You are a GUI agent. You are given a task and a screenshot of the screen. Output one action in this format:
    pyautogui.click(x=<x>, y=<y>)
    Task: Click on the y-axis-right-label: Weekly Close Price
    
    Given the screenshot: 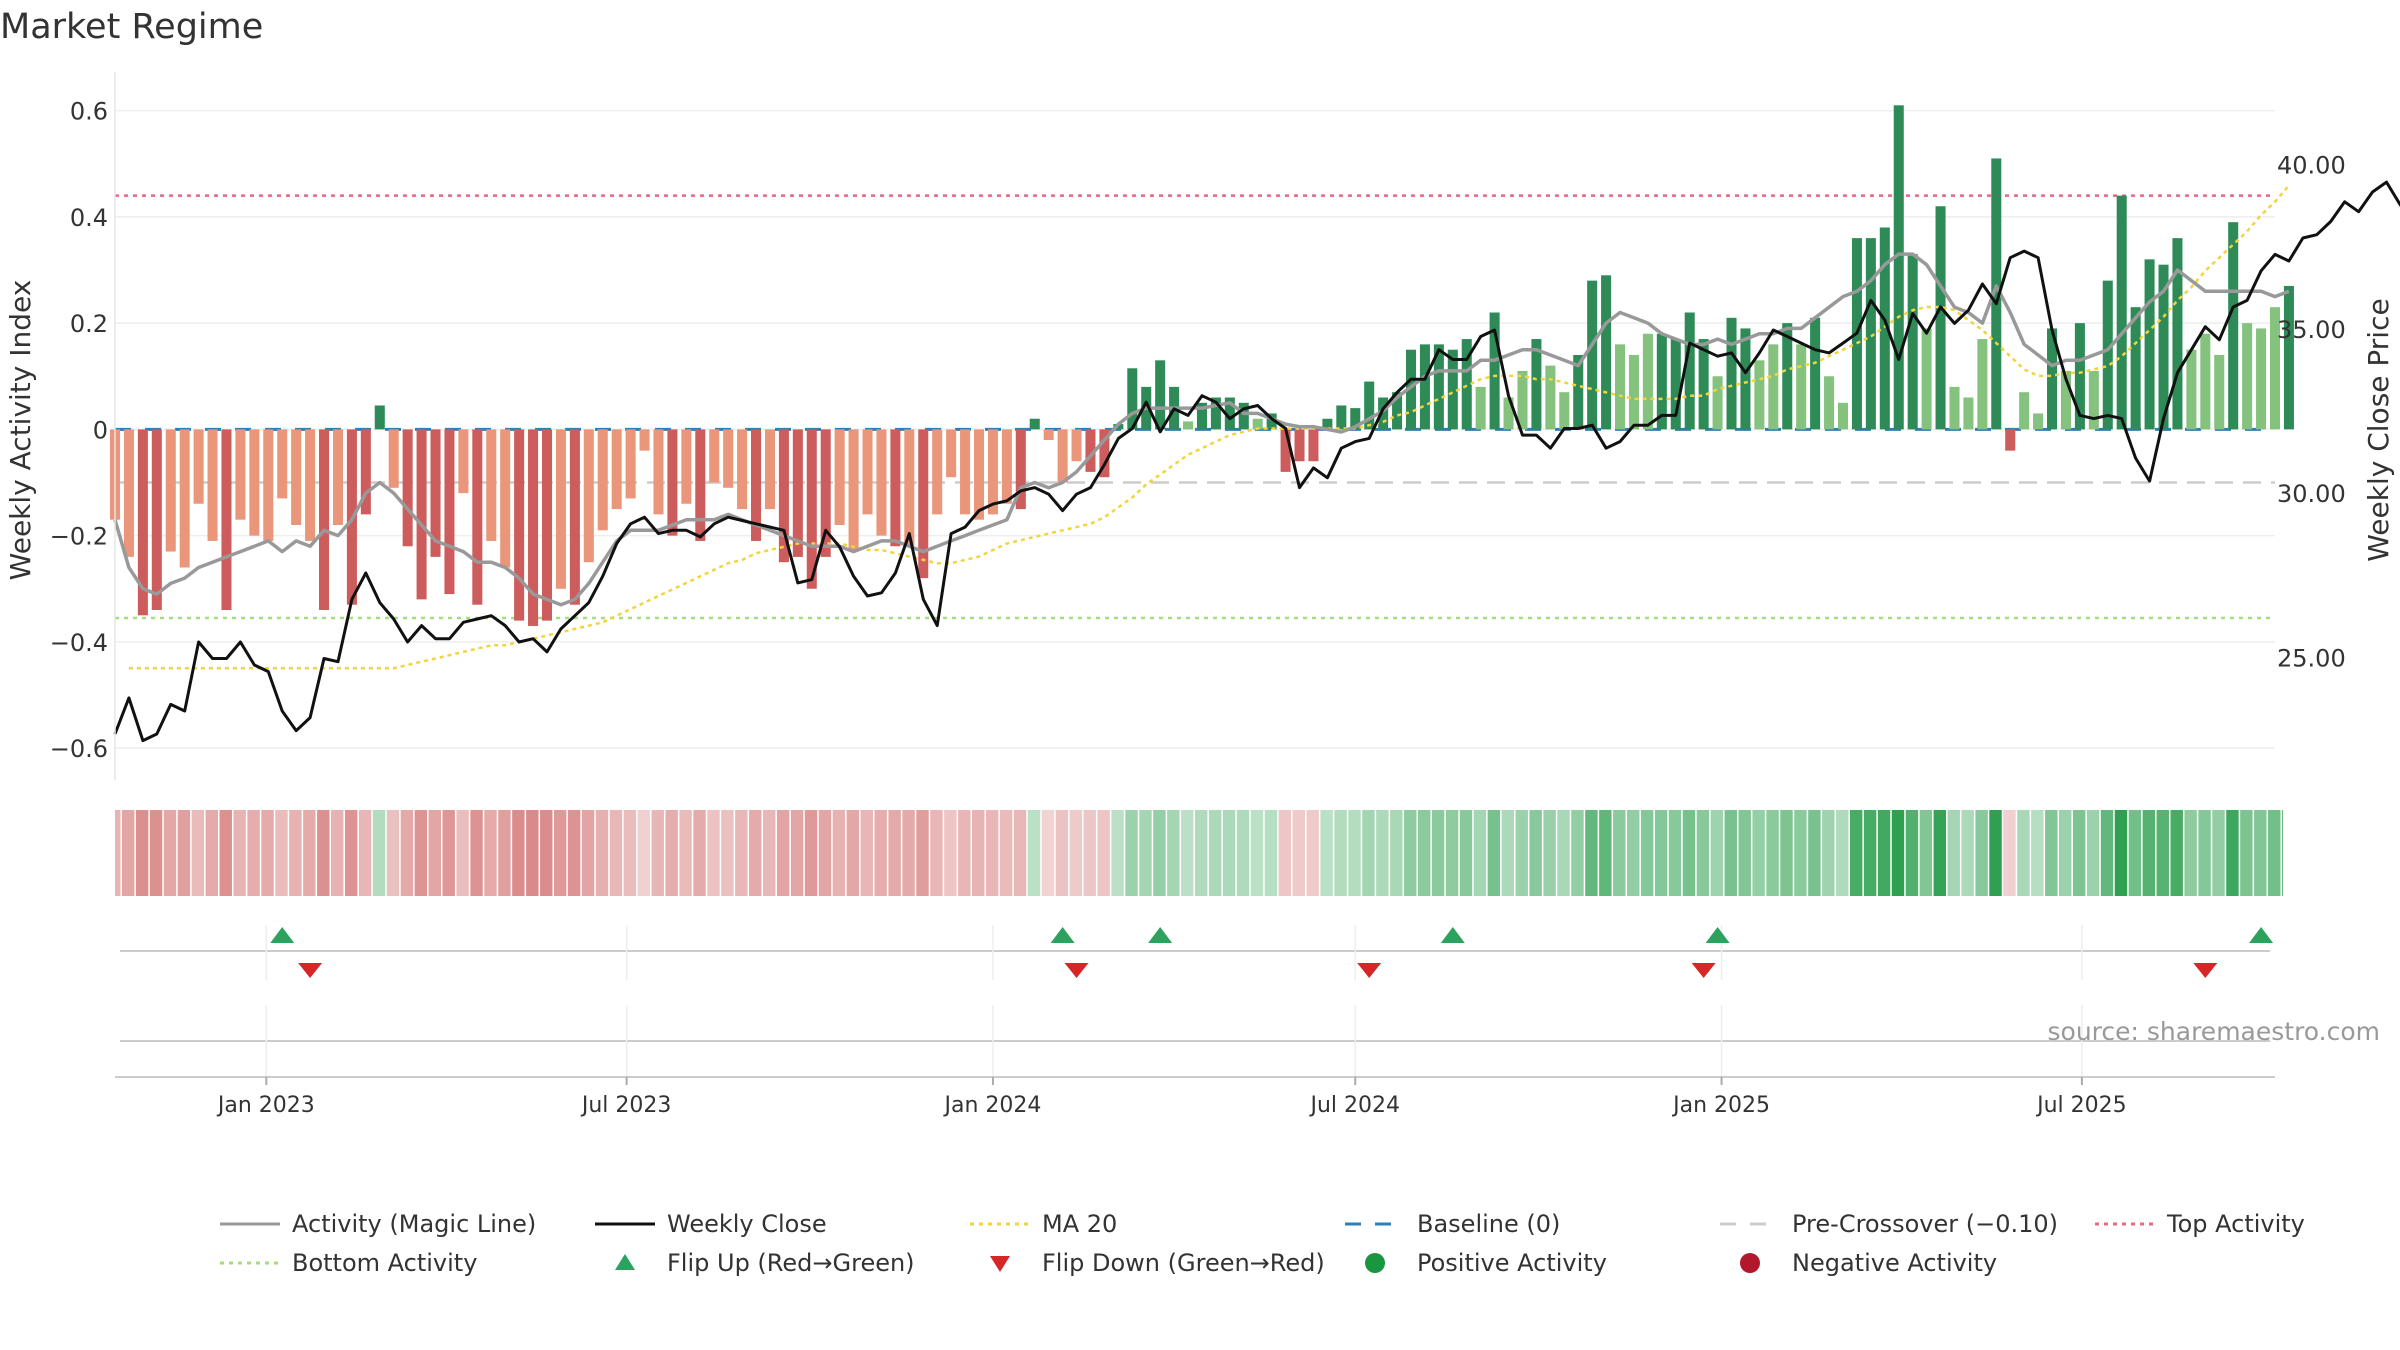 What is the action you would take?
    pyautogui.click(x=2378, y=429)
    